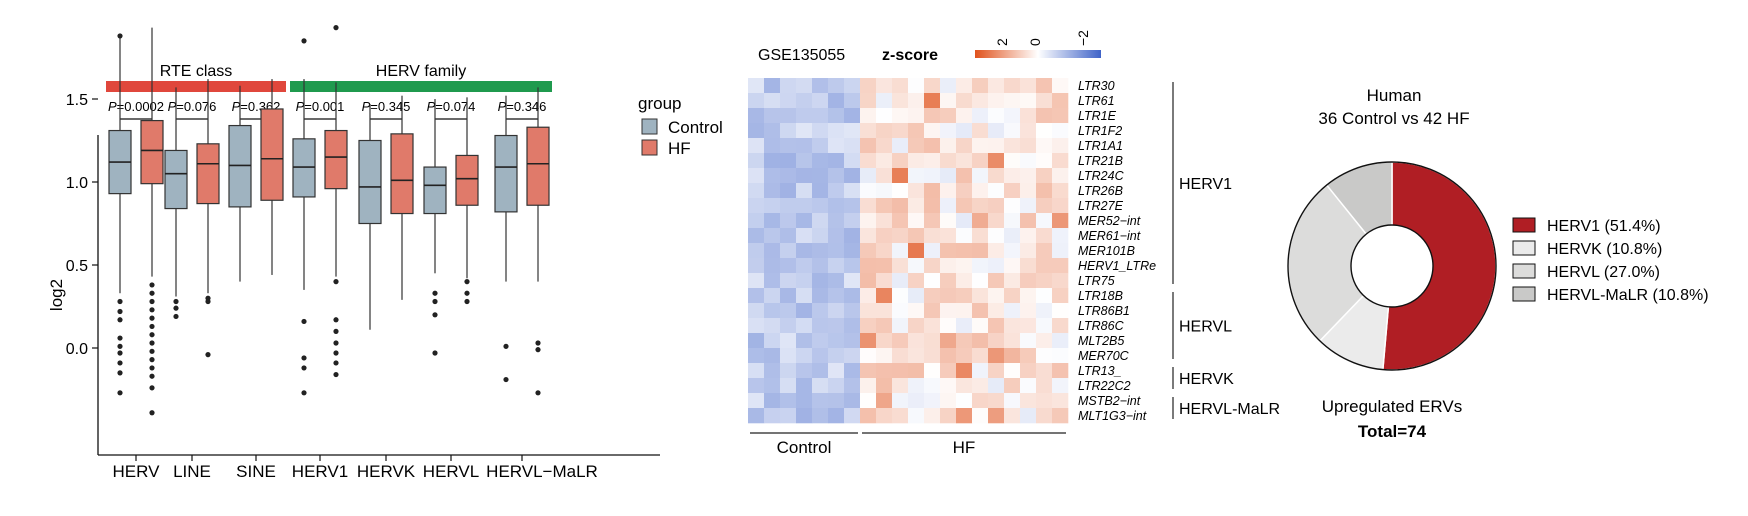 The width and height of the screenshot is (1748, 516). What do you see at coordinates (1100, 161) in the screenshot?
I see `heatmap-row-label: LTR21B` at bounding box center [1100, 161].